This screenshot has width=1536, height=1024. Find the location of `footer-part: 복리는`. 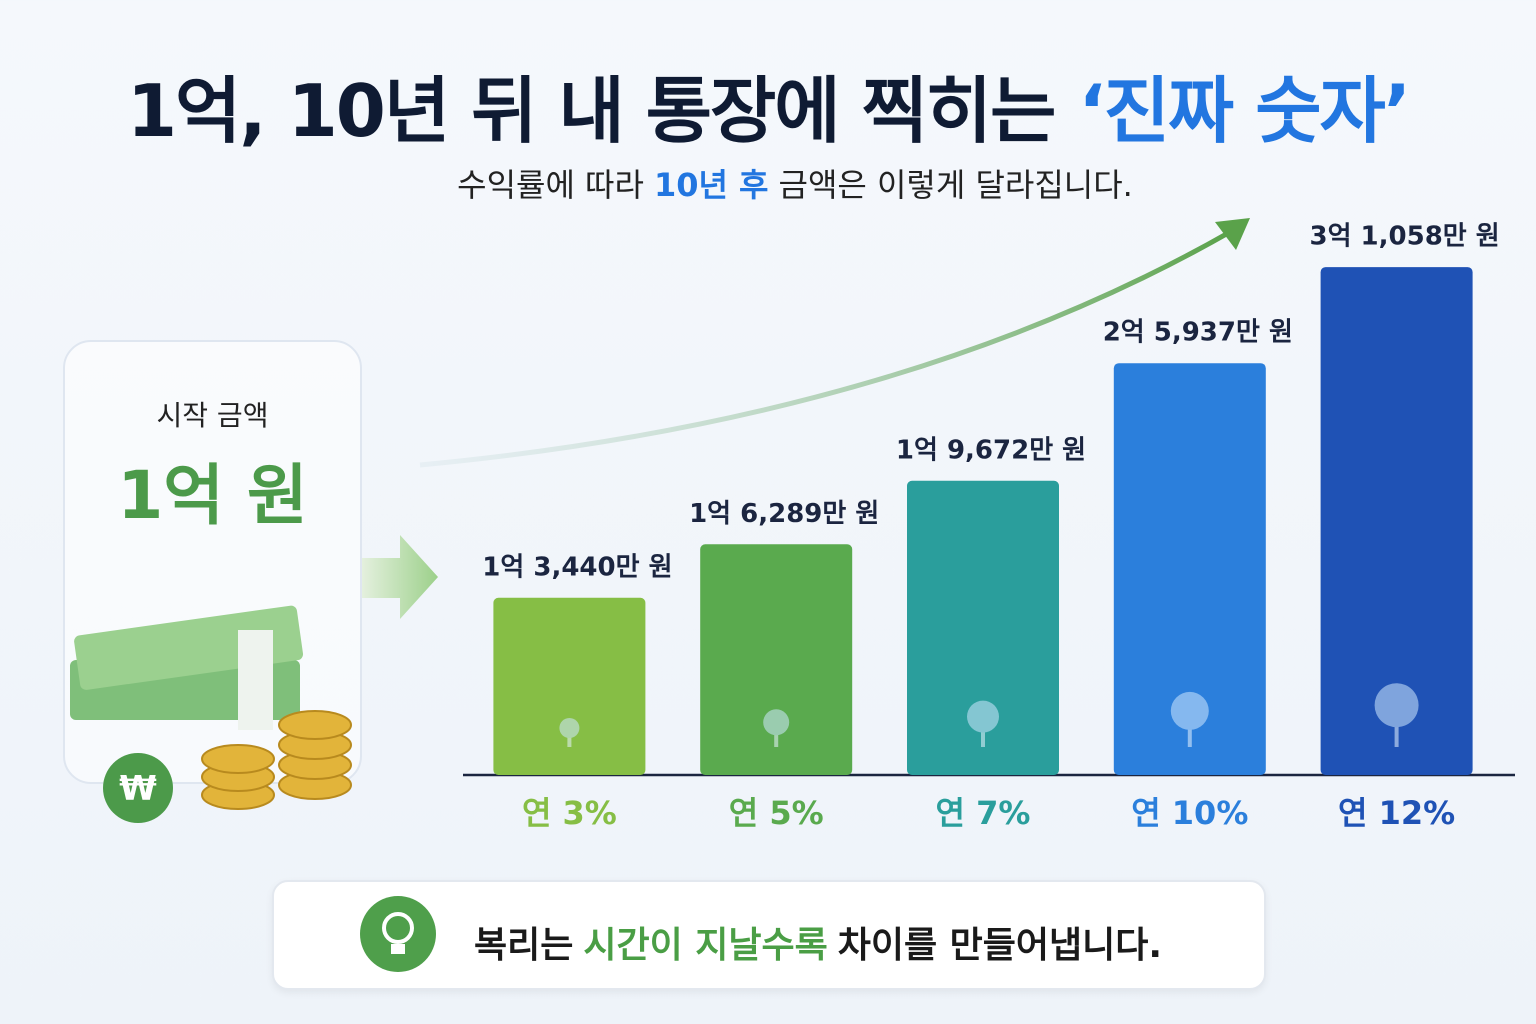

footer-part: 복리는 is located at coordinates (524, 945).